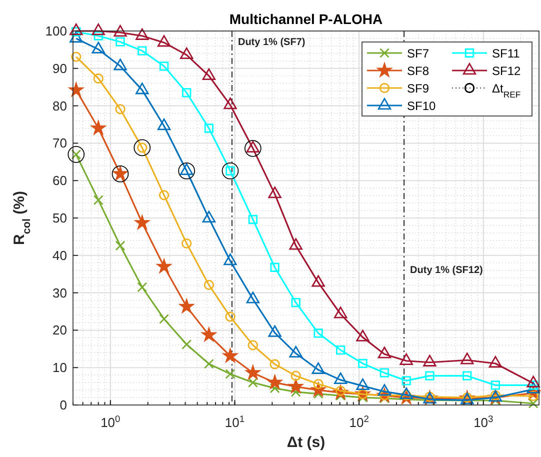 Image resolution: width=541 pixels, height=457 pixels. Describe the element at coordinates (306, 19) in the screenshot. I see `chart-title: Multichannel P-ALOHA` at that location.